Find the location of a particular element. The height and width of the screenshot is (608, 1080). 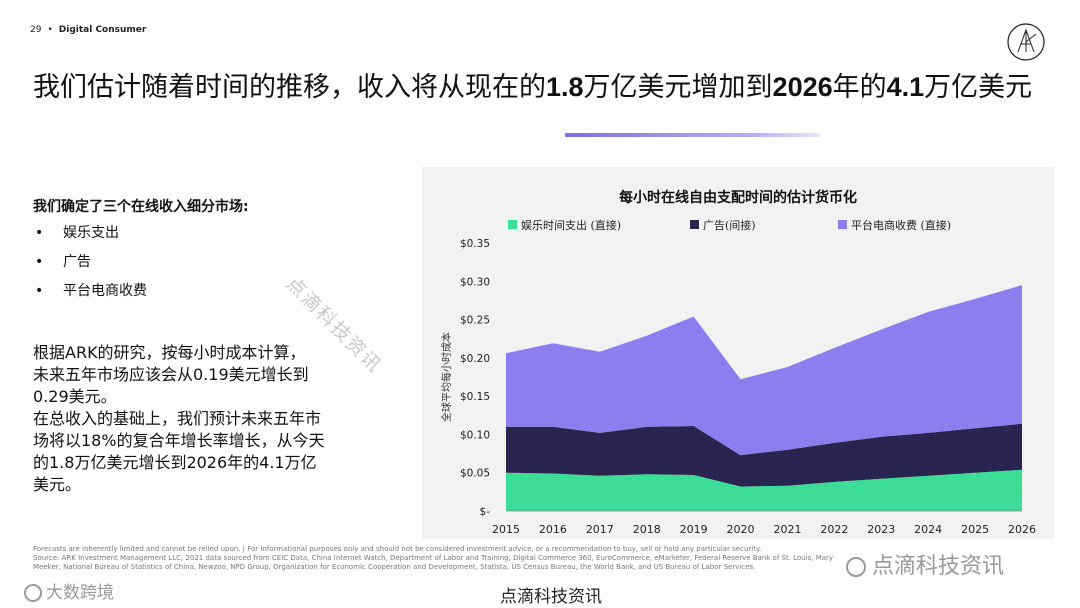

paragraph-line: 0.29美元。 is located at coordinates (75, 396).